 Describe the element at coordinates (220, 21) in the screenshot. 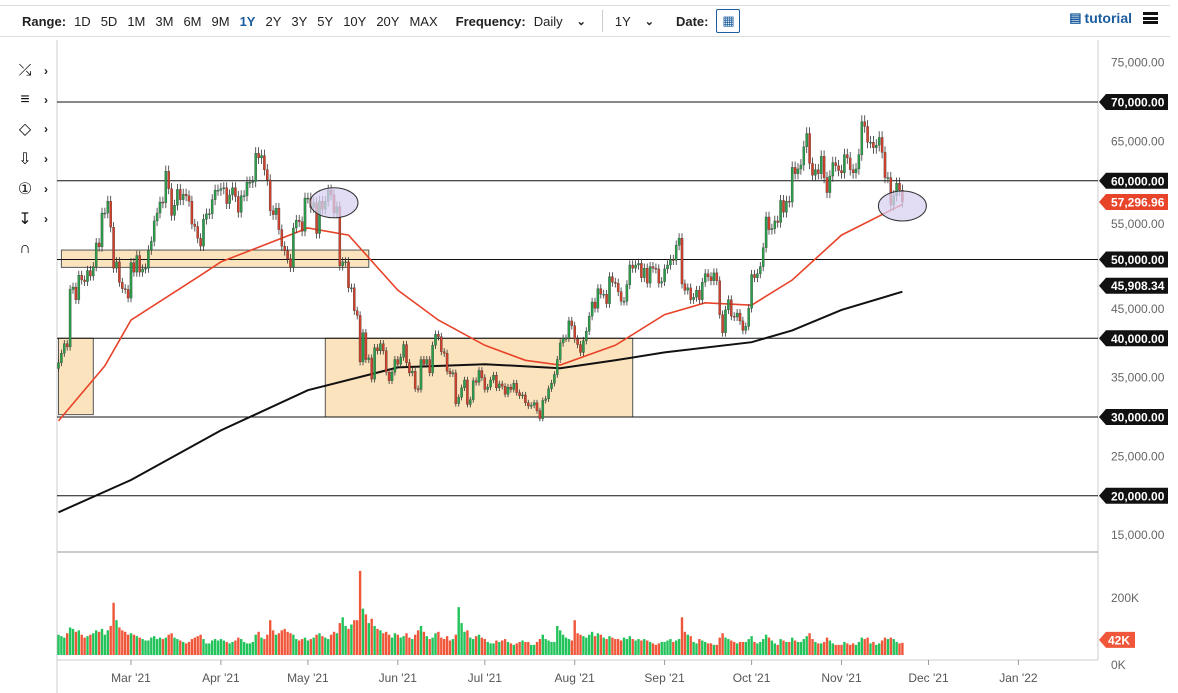

I see `range-9m: 9M` at that location.